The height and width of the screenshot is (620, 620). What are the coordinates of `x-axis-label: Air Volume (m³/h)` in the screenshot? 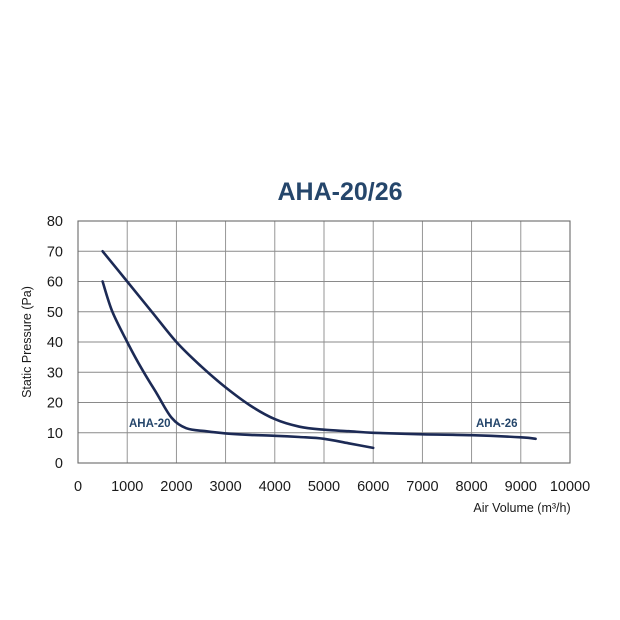 It's located at (521, 508).